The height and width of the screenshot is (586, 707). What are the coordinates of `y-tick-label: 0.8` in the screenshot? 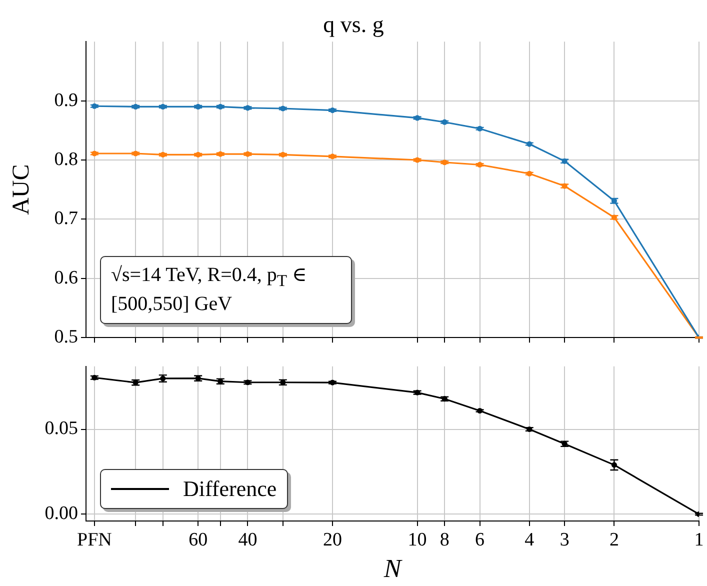 It's located at (66, 159).